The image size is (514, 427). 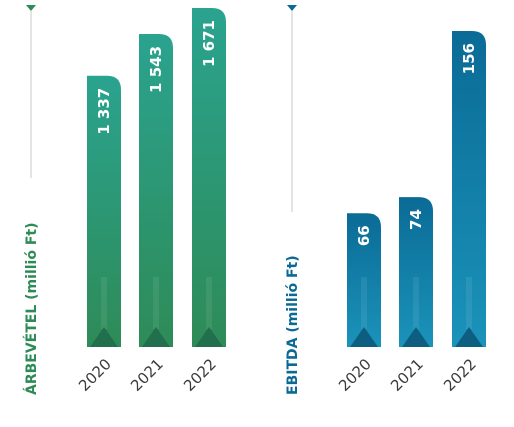 What do you see at coordinates (416, 219) in the screenshot?
I see `ebitda-value-label-2021: 74` at bounding box center [416, 219].